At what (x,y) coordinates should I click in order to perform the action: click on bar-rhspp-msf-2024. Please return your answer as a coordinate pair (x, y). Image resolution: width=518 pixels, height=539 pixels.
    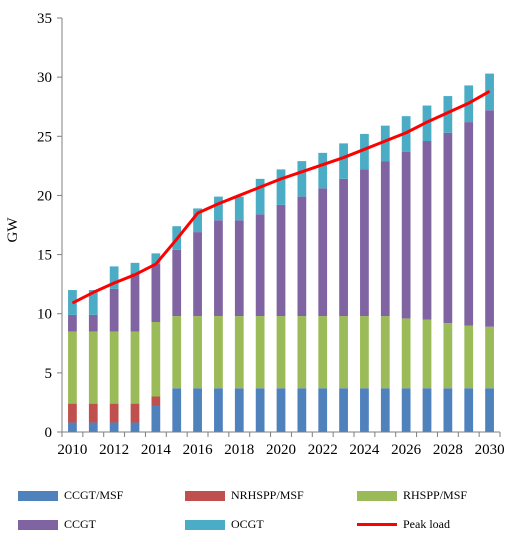
    Looking at the image, I should click on (364, 352).